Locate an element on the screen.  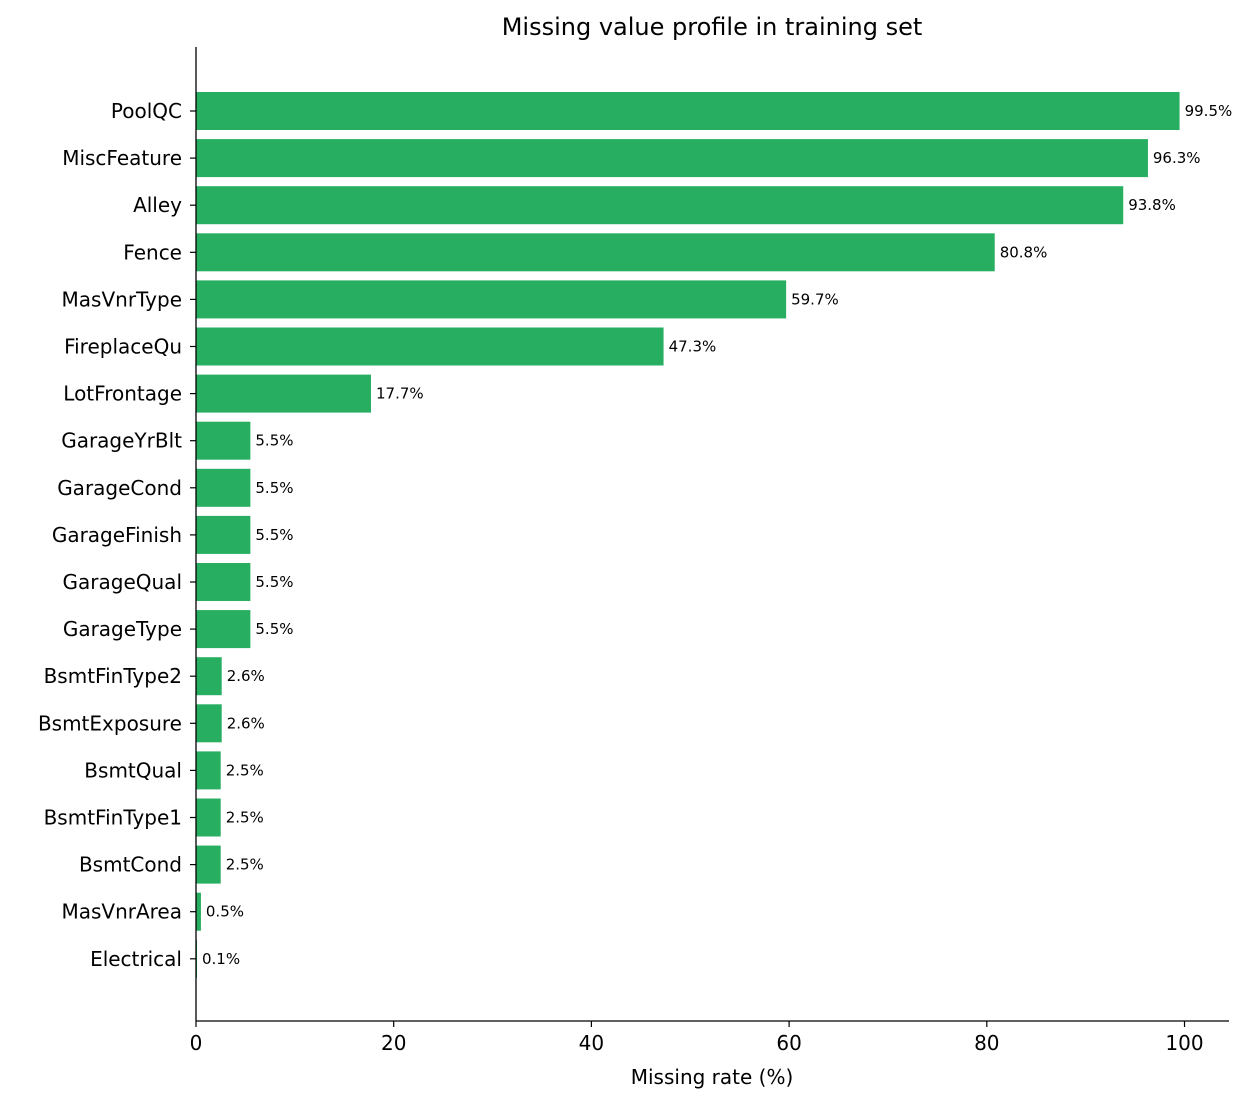
y-tick-label-bsmtfintype2: BsmtFinType2 is located at coordinates (113, 676).